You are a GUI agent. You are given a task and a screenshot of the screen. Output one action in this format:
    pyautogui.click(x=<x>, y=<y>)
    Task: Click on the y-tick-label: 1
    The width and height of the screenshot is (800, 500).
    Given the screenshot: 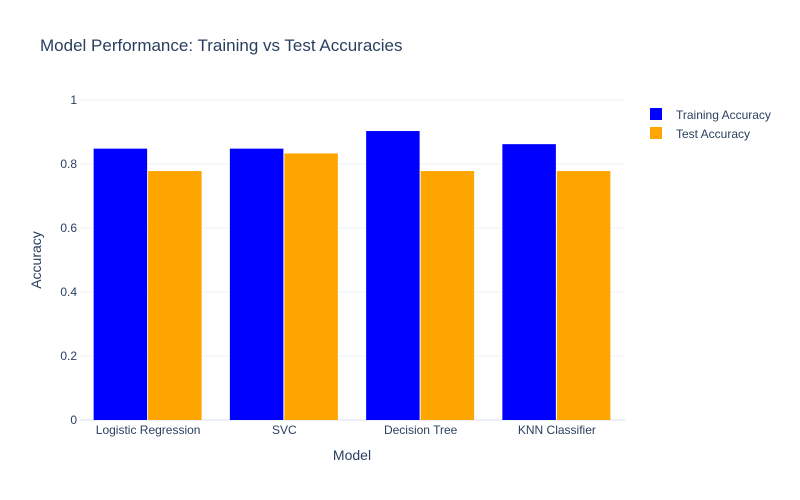 What is the action you would take?
    pyautogui.click(x=73, y=100)
    